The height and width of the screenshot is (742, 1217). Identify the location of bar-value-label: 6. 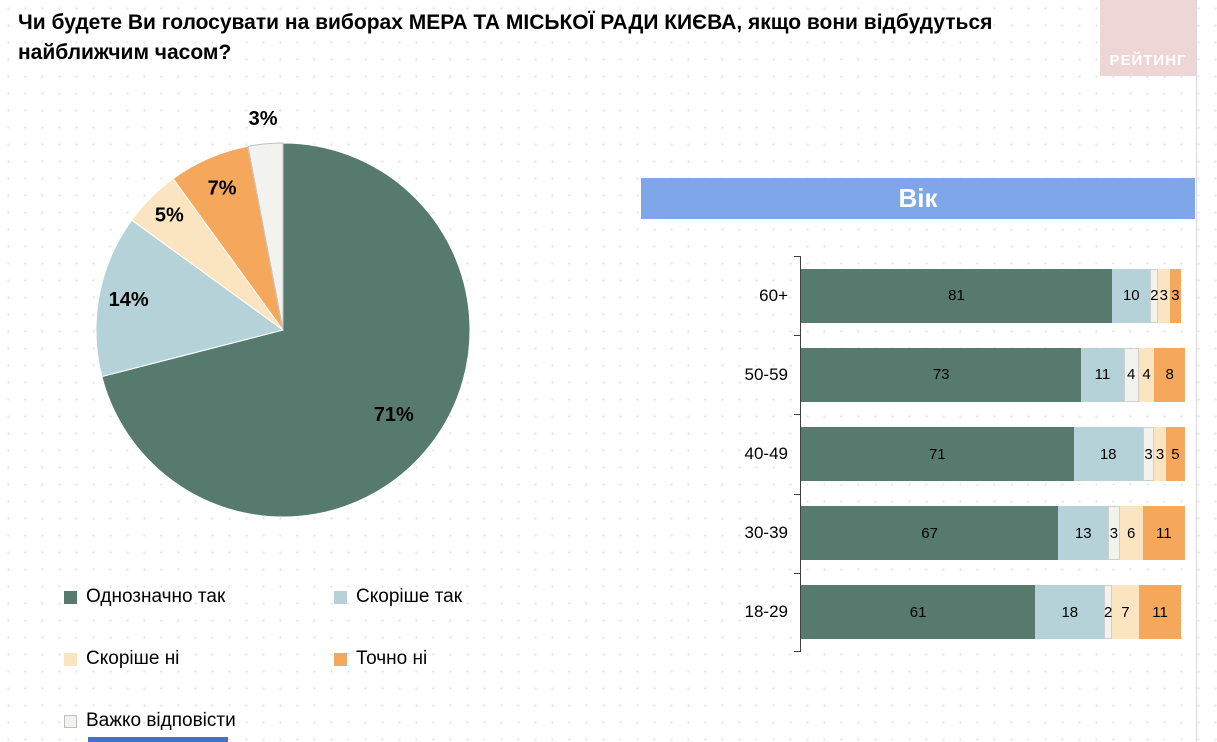
(1131, 533).